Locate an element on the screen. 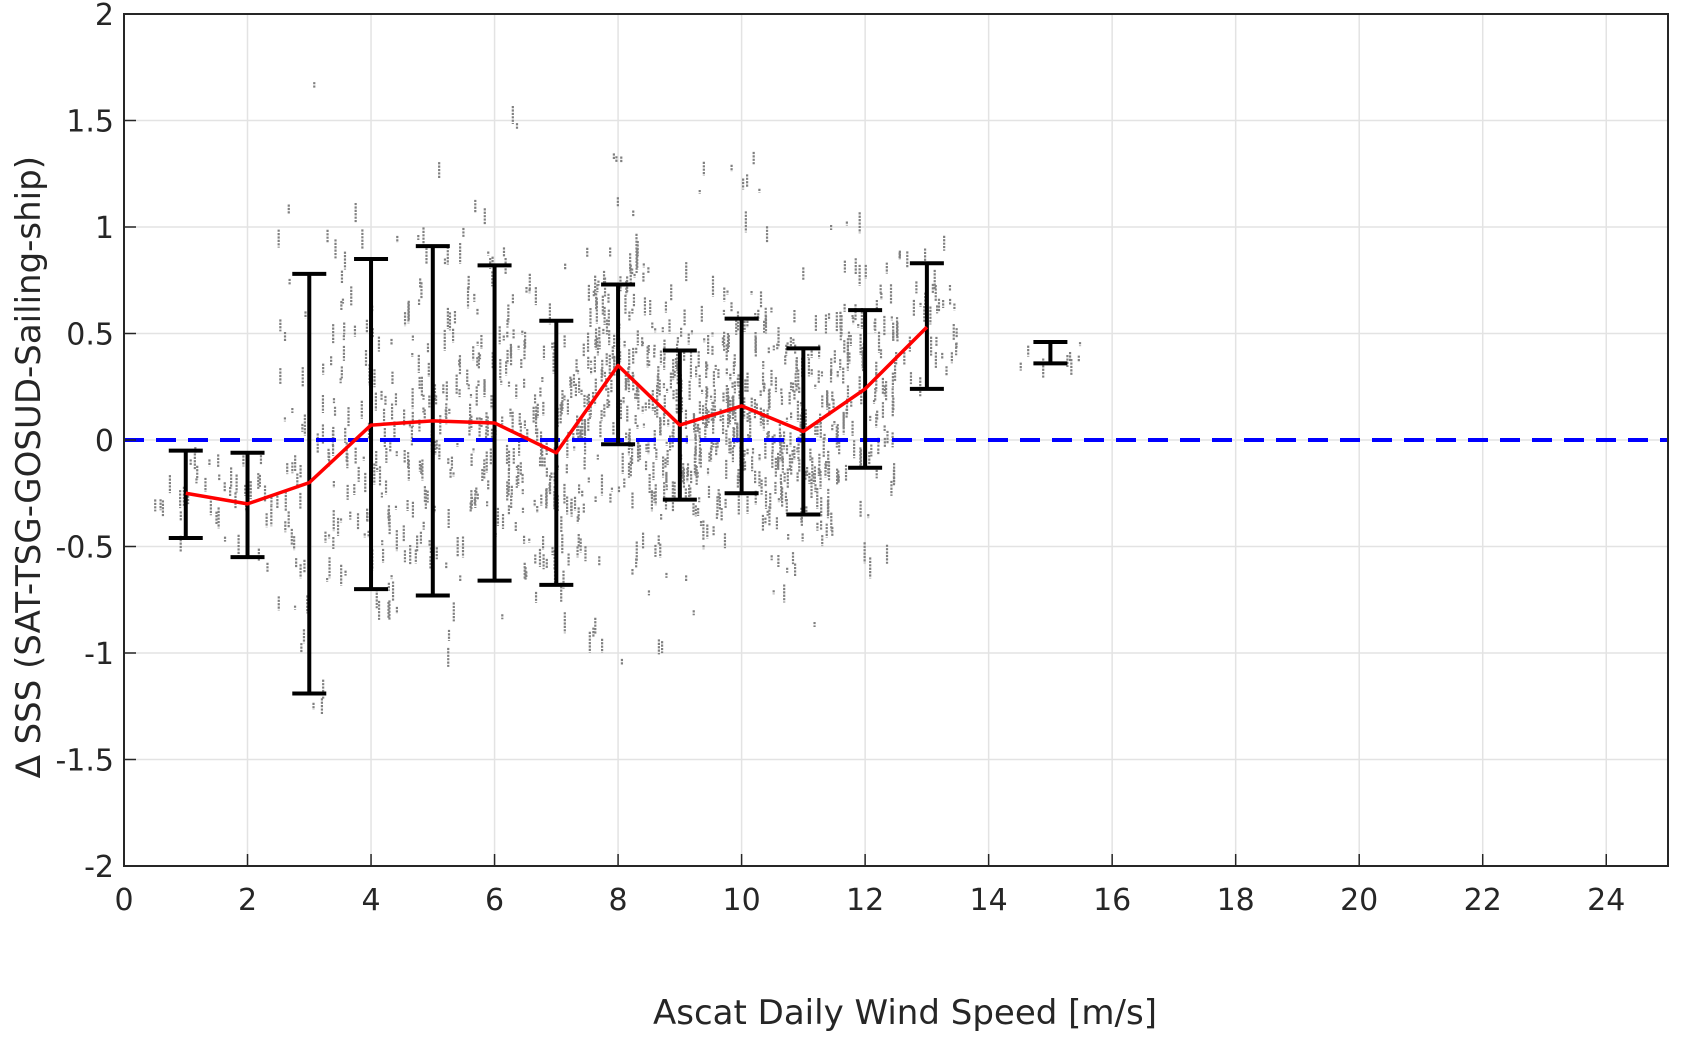 This screenshot has width=1687, height=1039. mean-line-path is located at coordinates (557, 415).